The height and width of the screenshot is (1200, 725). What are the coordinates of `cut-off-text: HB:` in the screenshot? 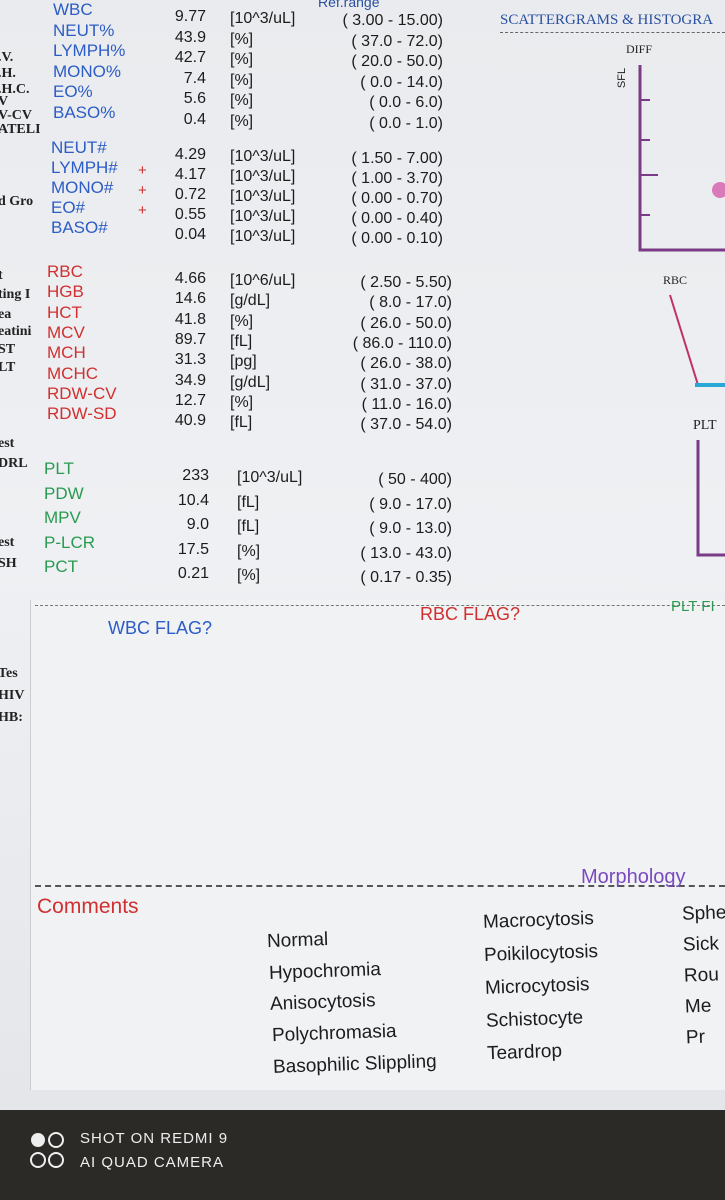 It's located at (11, 717).